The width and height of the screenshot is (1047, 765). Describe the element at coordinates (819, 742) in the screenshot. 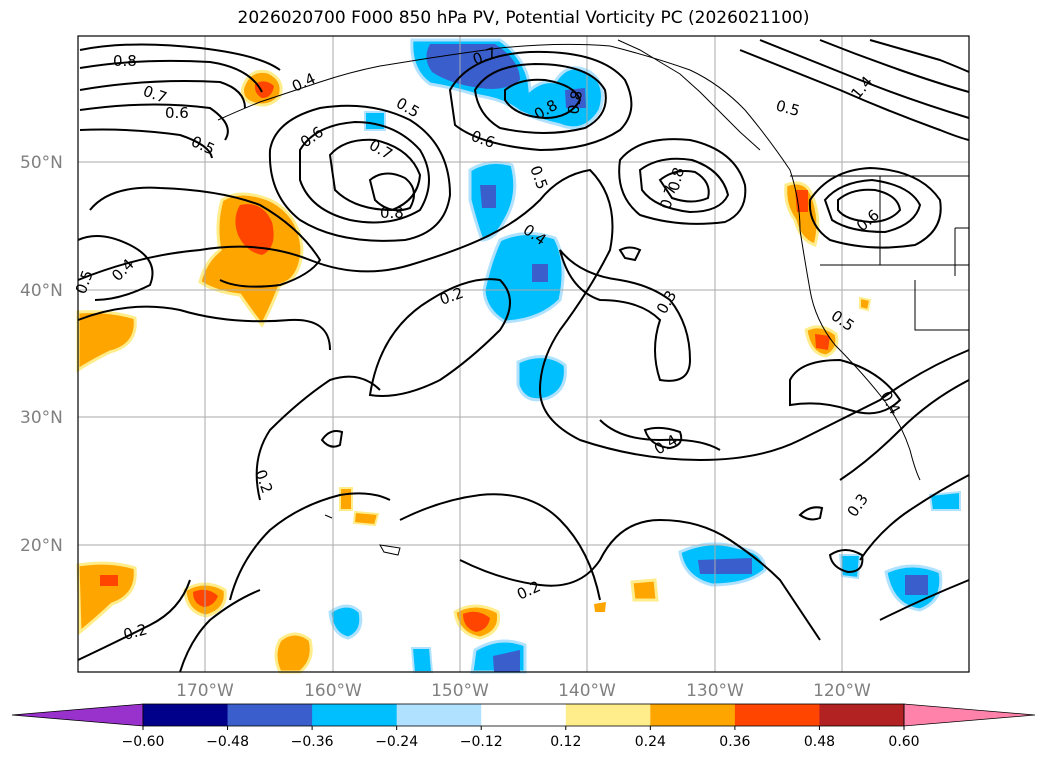

I see `colorbar-tick-label: 0.48` at that location.